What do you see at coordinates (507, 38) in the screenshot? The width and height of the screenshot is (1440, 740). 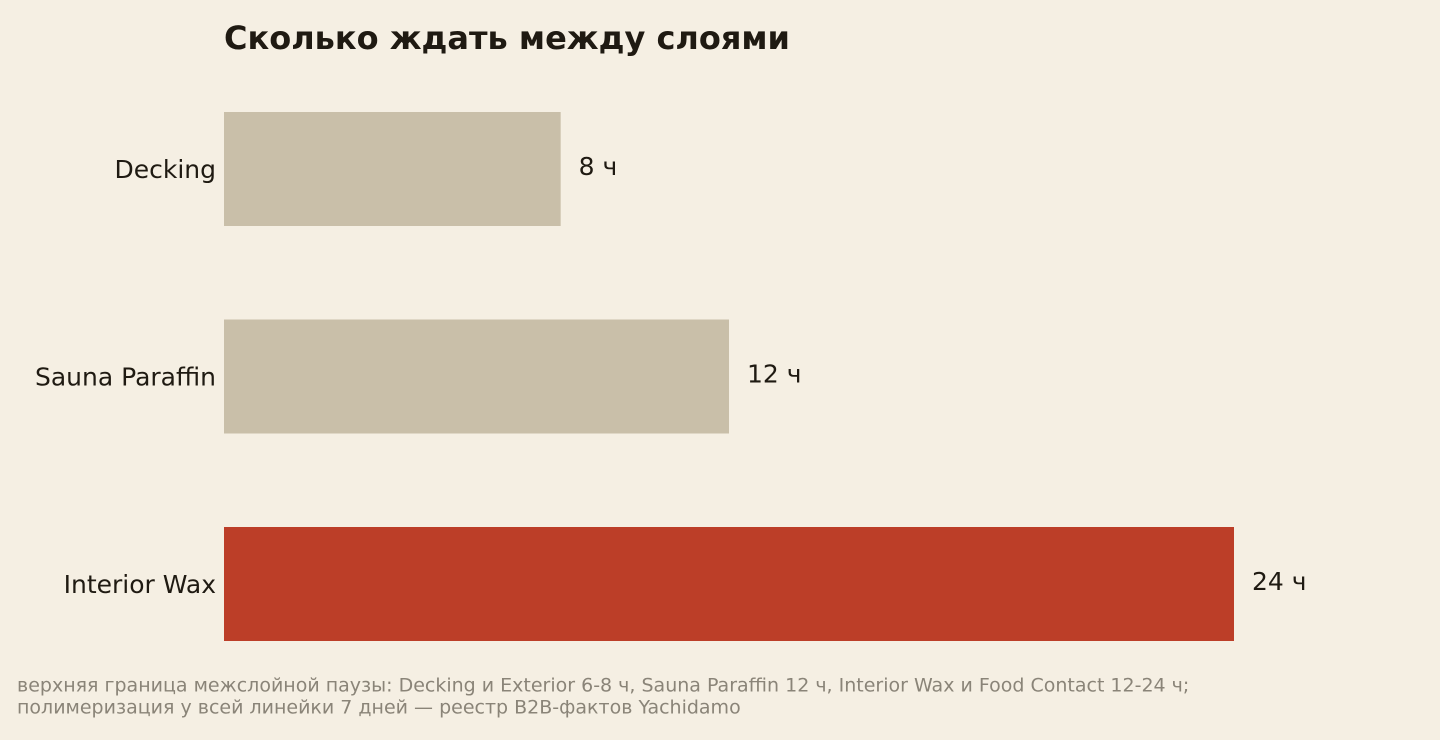 I see `chart-title: Сколько ждать между слоями` at bounding box center [507, 38].